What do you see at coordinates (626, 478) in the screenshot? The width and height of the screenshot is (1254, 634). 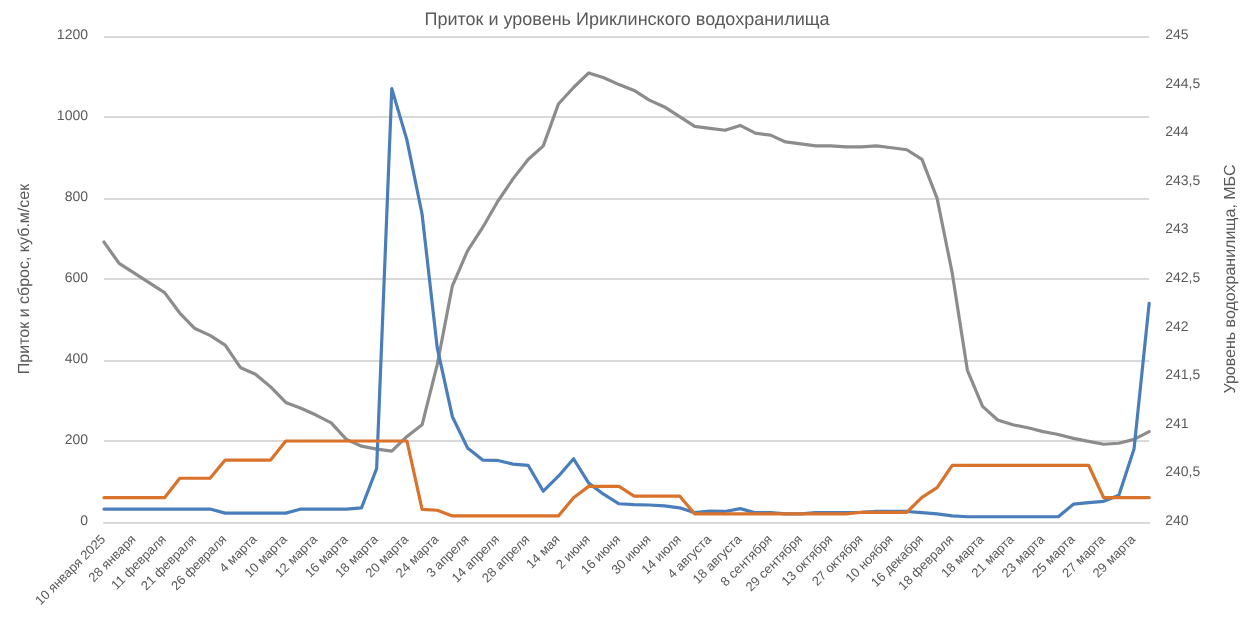 I see `line-series` at bounding box center [626, 478].